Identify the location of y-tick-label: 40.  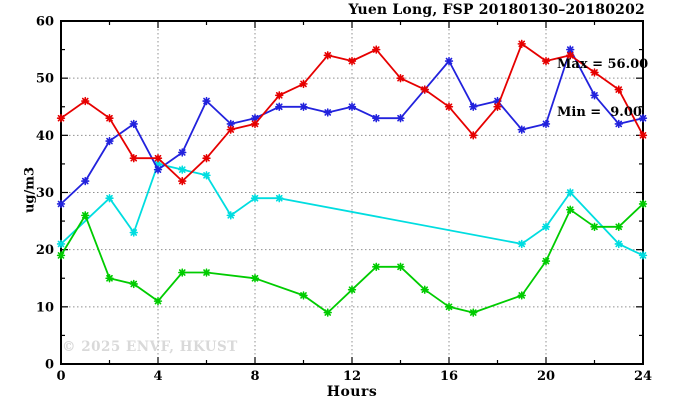
(45, 136).